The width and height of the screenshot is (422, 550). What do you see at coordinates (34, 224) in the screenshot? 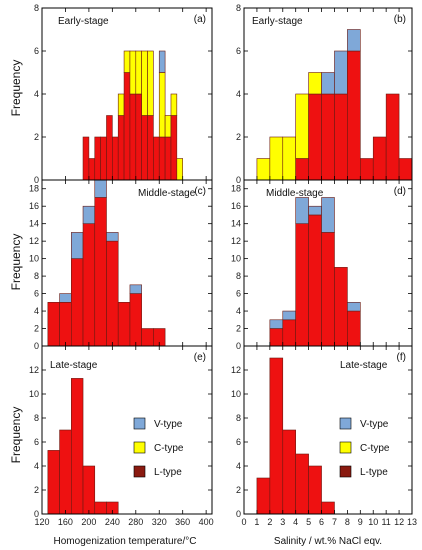
I see `y-tick-label: 14` at bounding box center [34, 224].